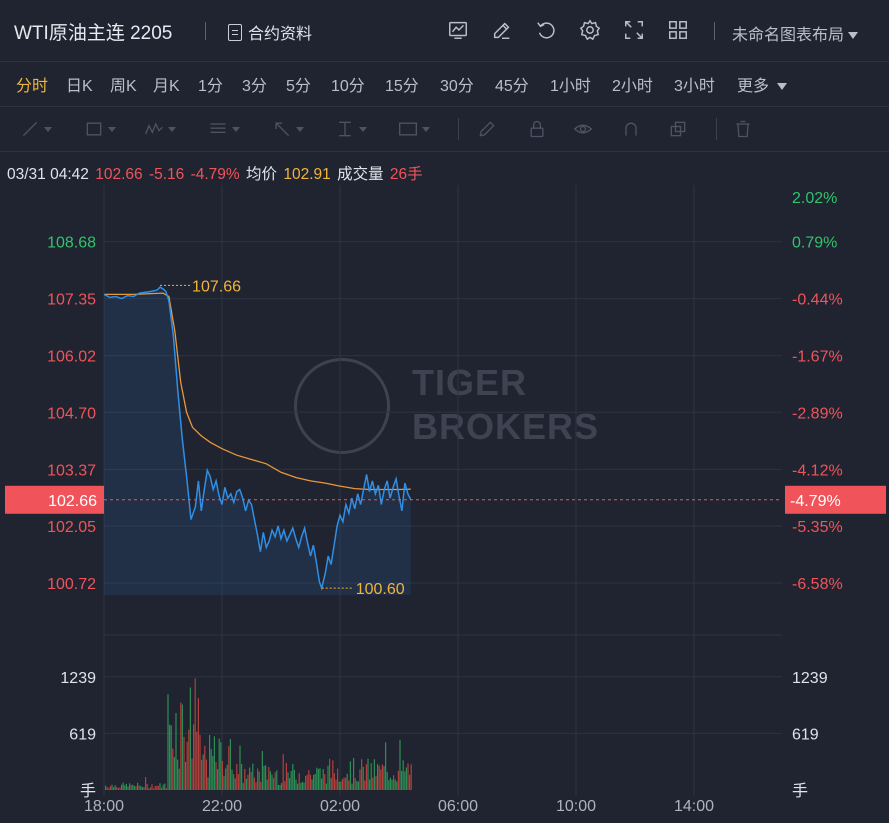 This screenshot has width=889, height=823. What do you see at coordinates (817, 357) in the screenshot?
I see `pct-tick-label: -1.67%` at bounding box center [817, 357].